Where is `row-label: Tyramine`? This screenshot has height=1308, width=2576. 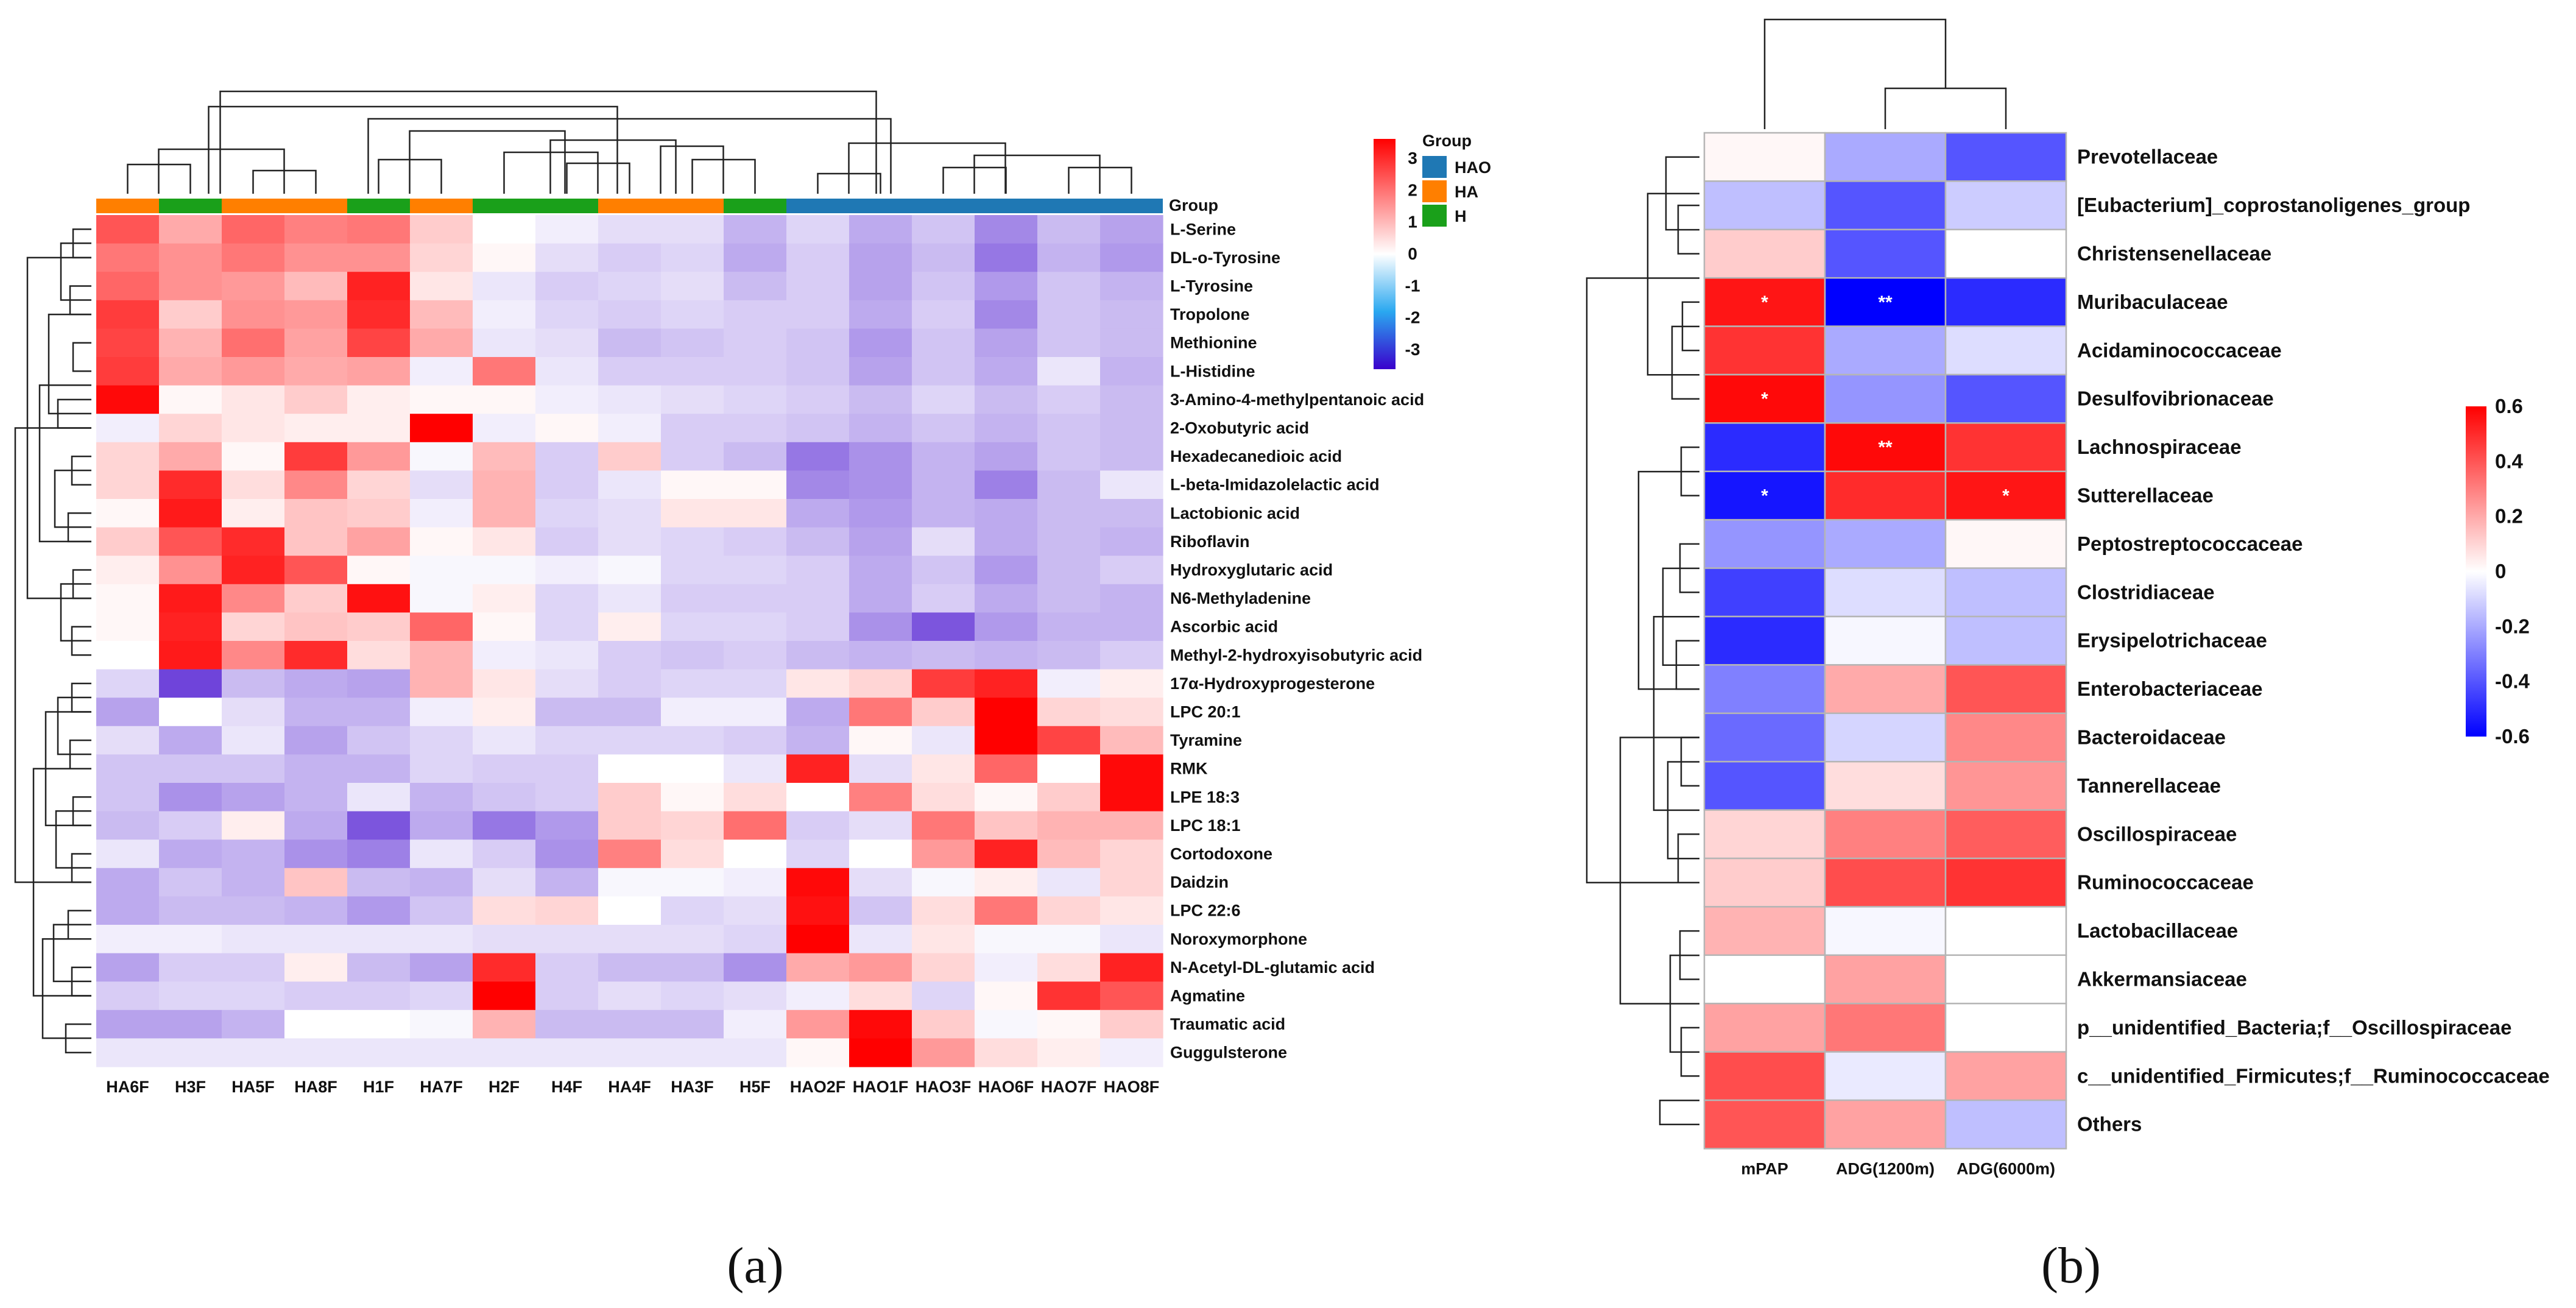
row-label: Tyramine is located at coordinates (1206, 740).